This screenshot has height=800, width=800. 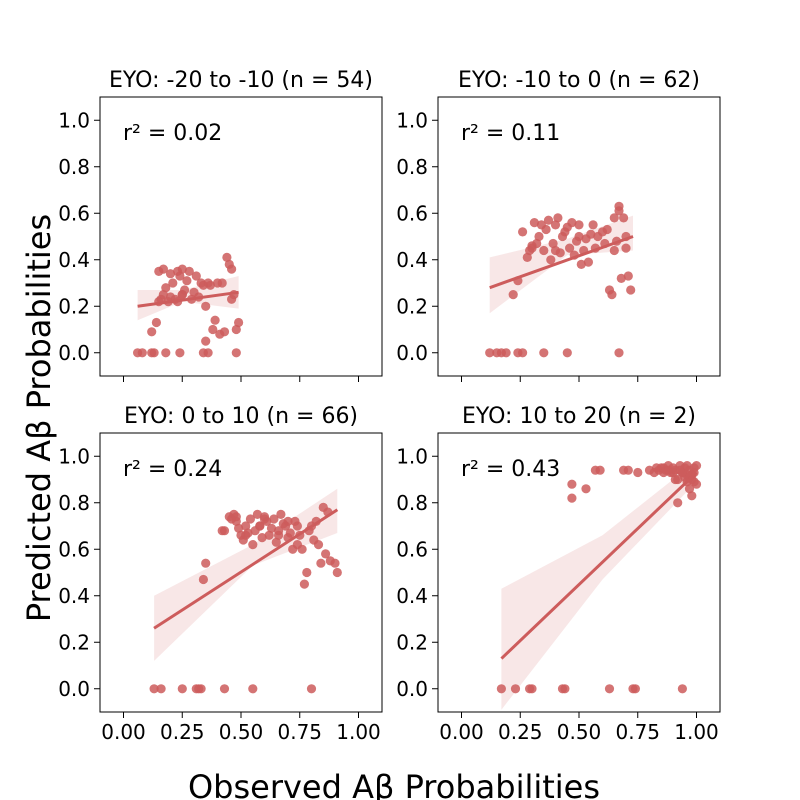 I want to click on y-tick-label: 0.2, so click(x=74, y=306).